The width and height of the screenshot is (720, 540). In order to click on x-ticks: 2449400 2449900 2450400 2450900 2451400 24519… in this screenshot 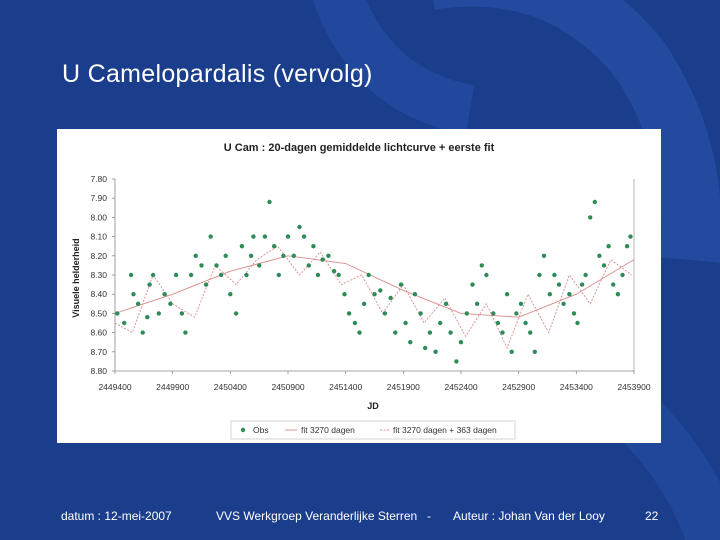, I will do `click(374, 381)`.